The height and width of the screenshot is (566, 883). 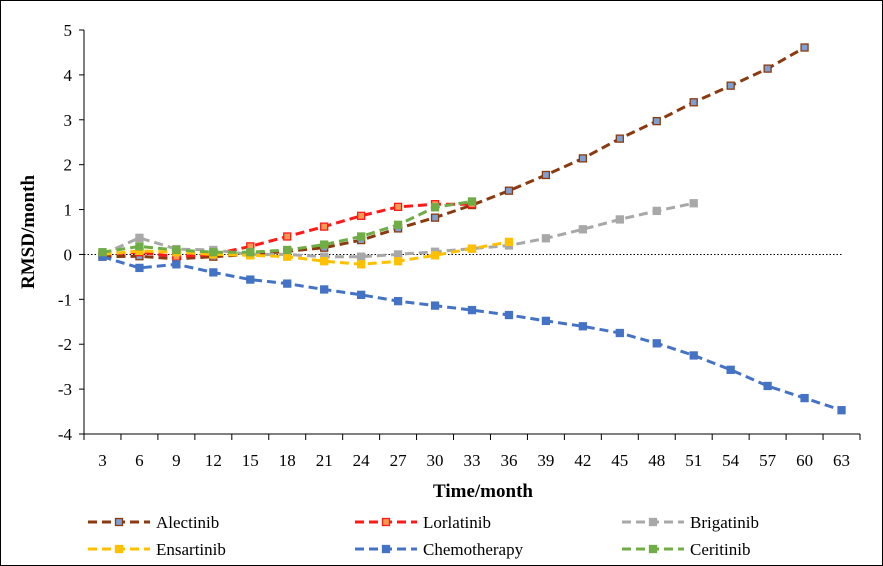 What do you see at coordinates (68, 75) in the screenshot?
I see `y-tick-label: 4` at bounding box center [68, 75].